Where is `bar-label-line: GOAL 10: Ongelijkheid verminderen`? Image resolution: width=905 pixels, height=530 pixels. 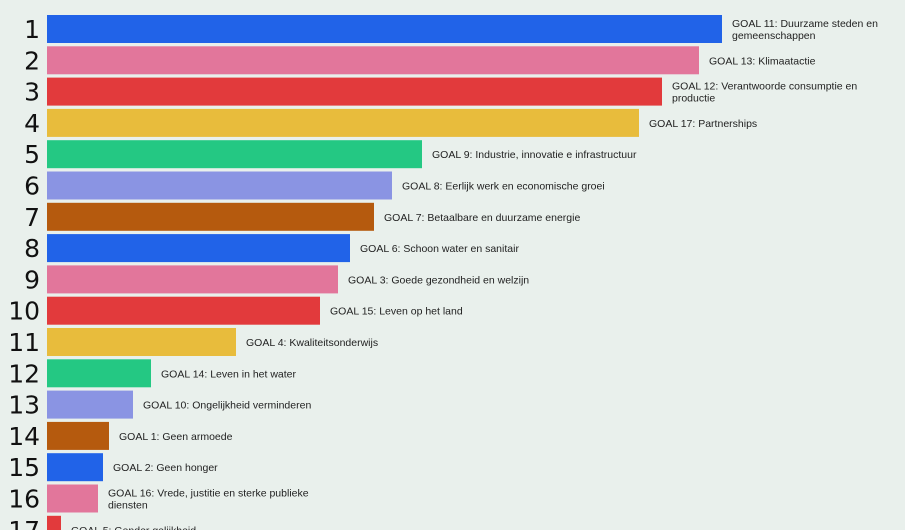 bar-label-line: GOAL 10: Ongelijkheid verminderen is located at coordinates (227, 406).